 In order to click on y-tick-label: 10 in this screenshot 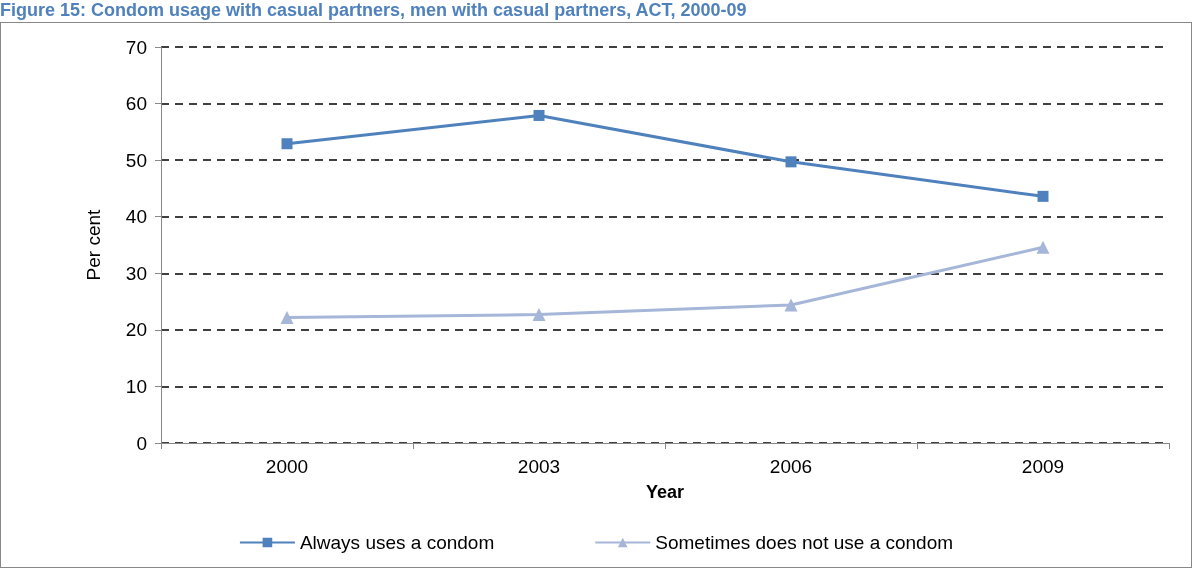, I will do `click(136, 386)`.